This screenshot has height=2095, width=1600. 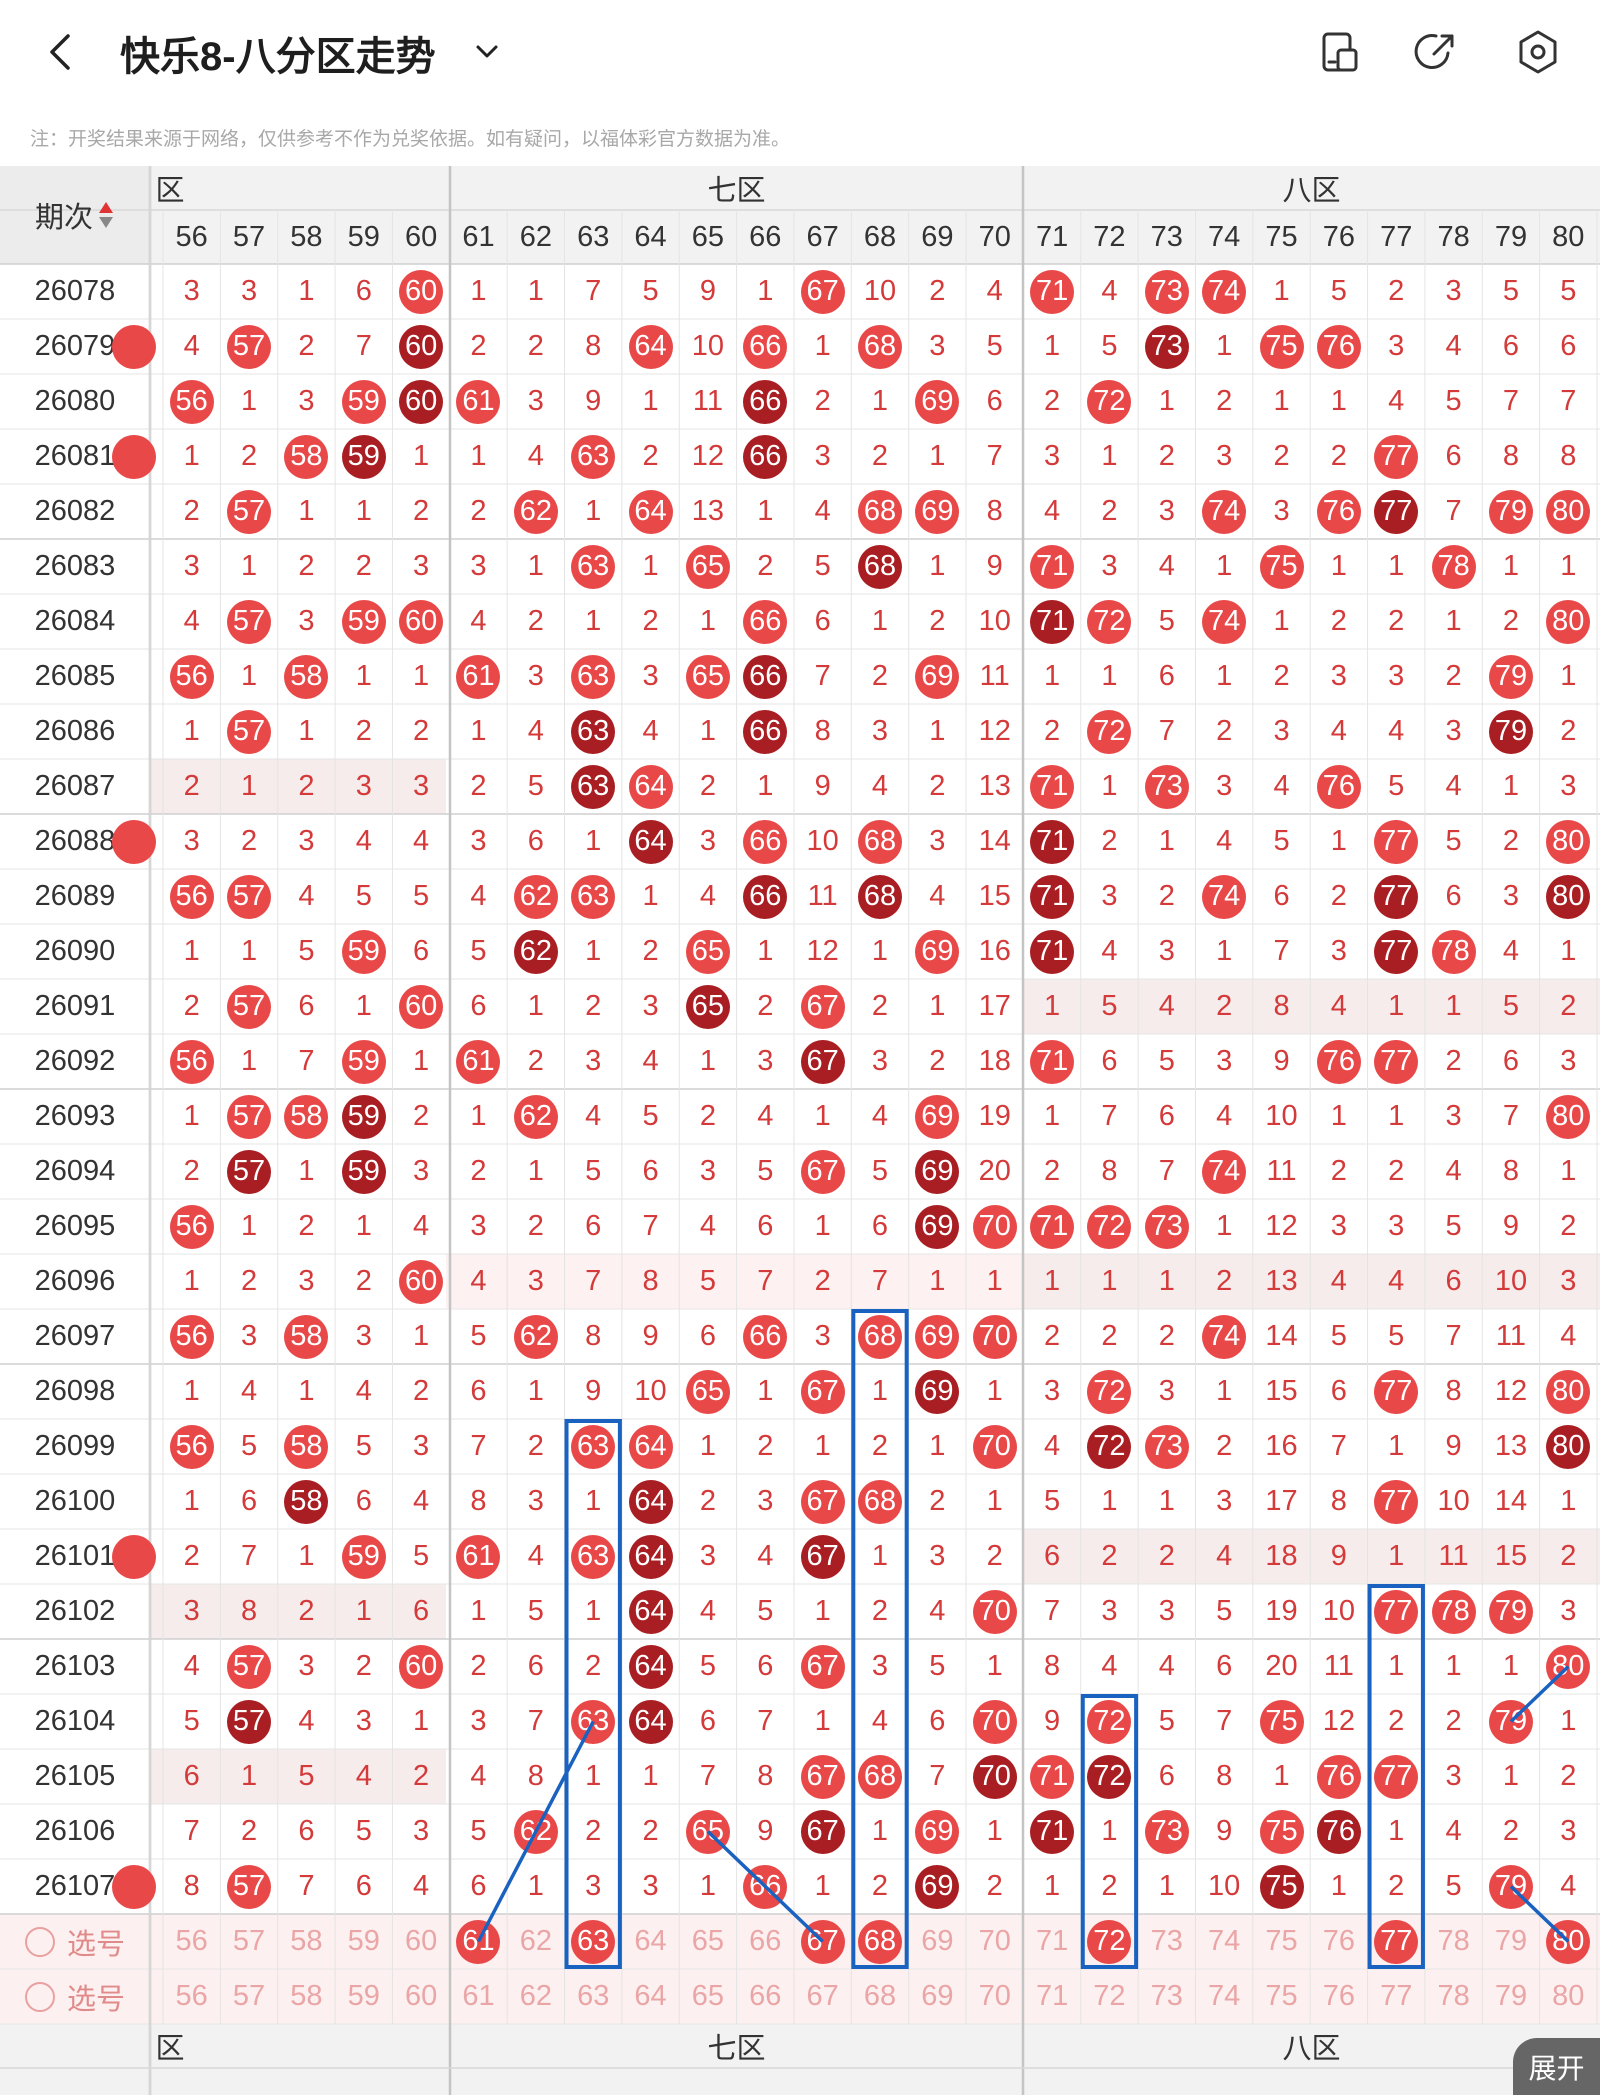 I want to click on settings-button, so click(x=1538, y=52).